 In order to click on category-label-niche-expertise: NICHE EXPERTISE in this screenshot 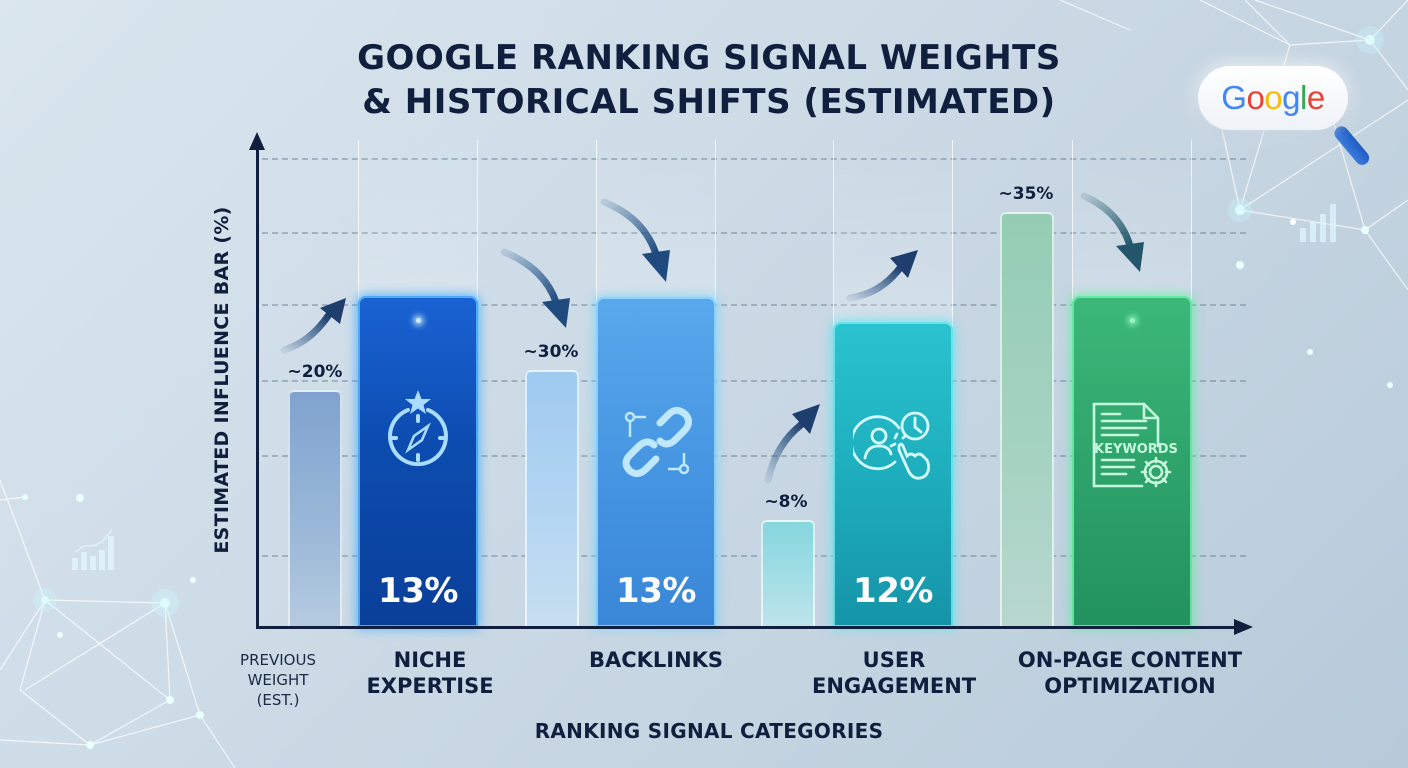, I will do `click(430, 673)`.